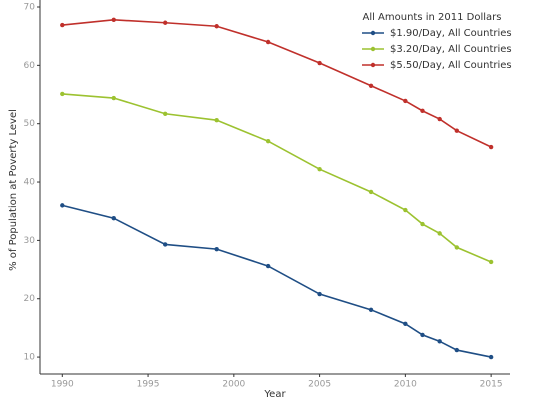 This screenshot has width=550, height=400. I want to click on y-tick-label: 20, so click(30, 299).